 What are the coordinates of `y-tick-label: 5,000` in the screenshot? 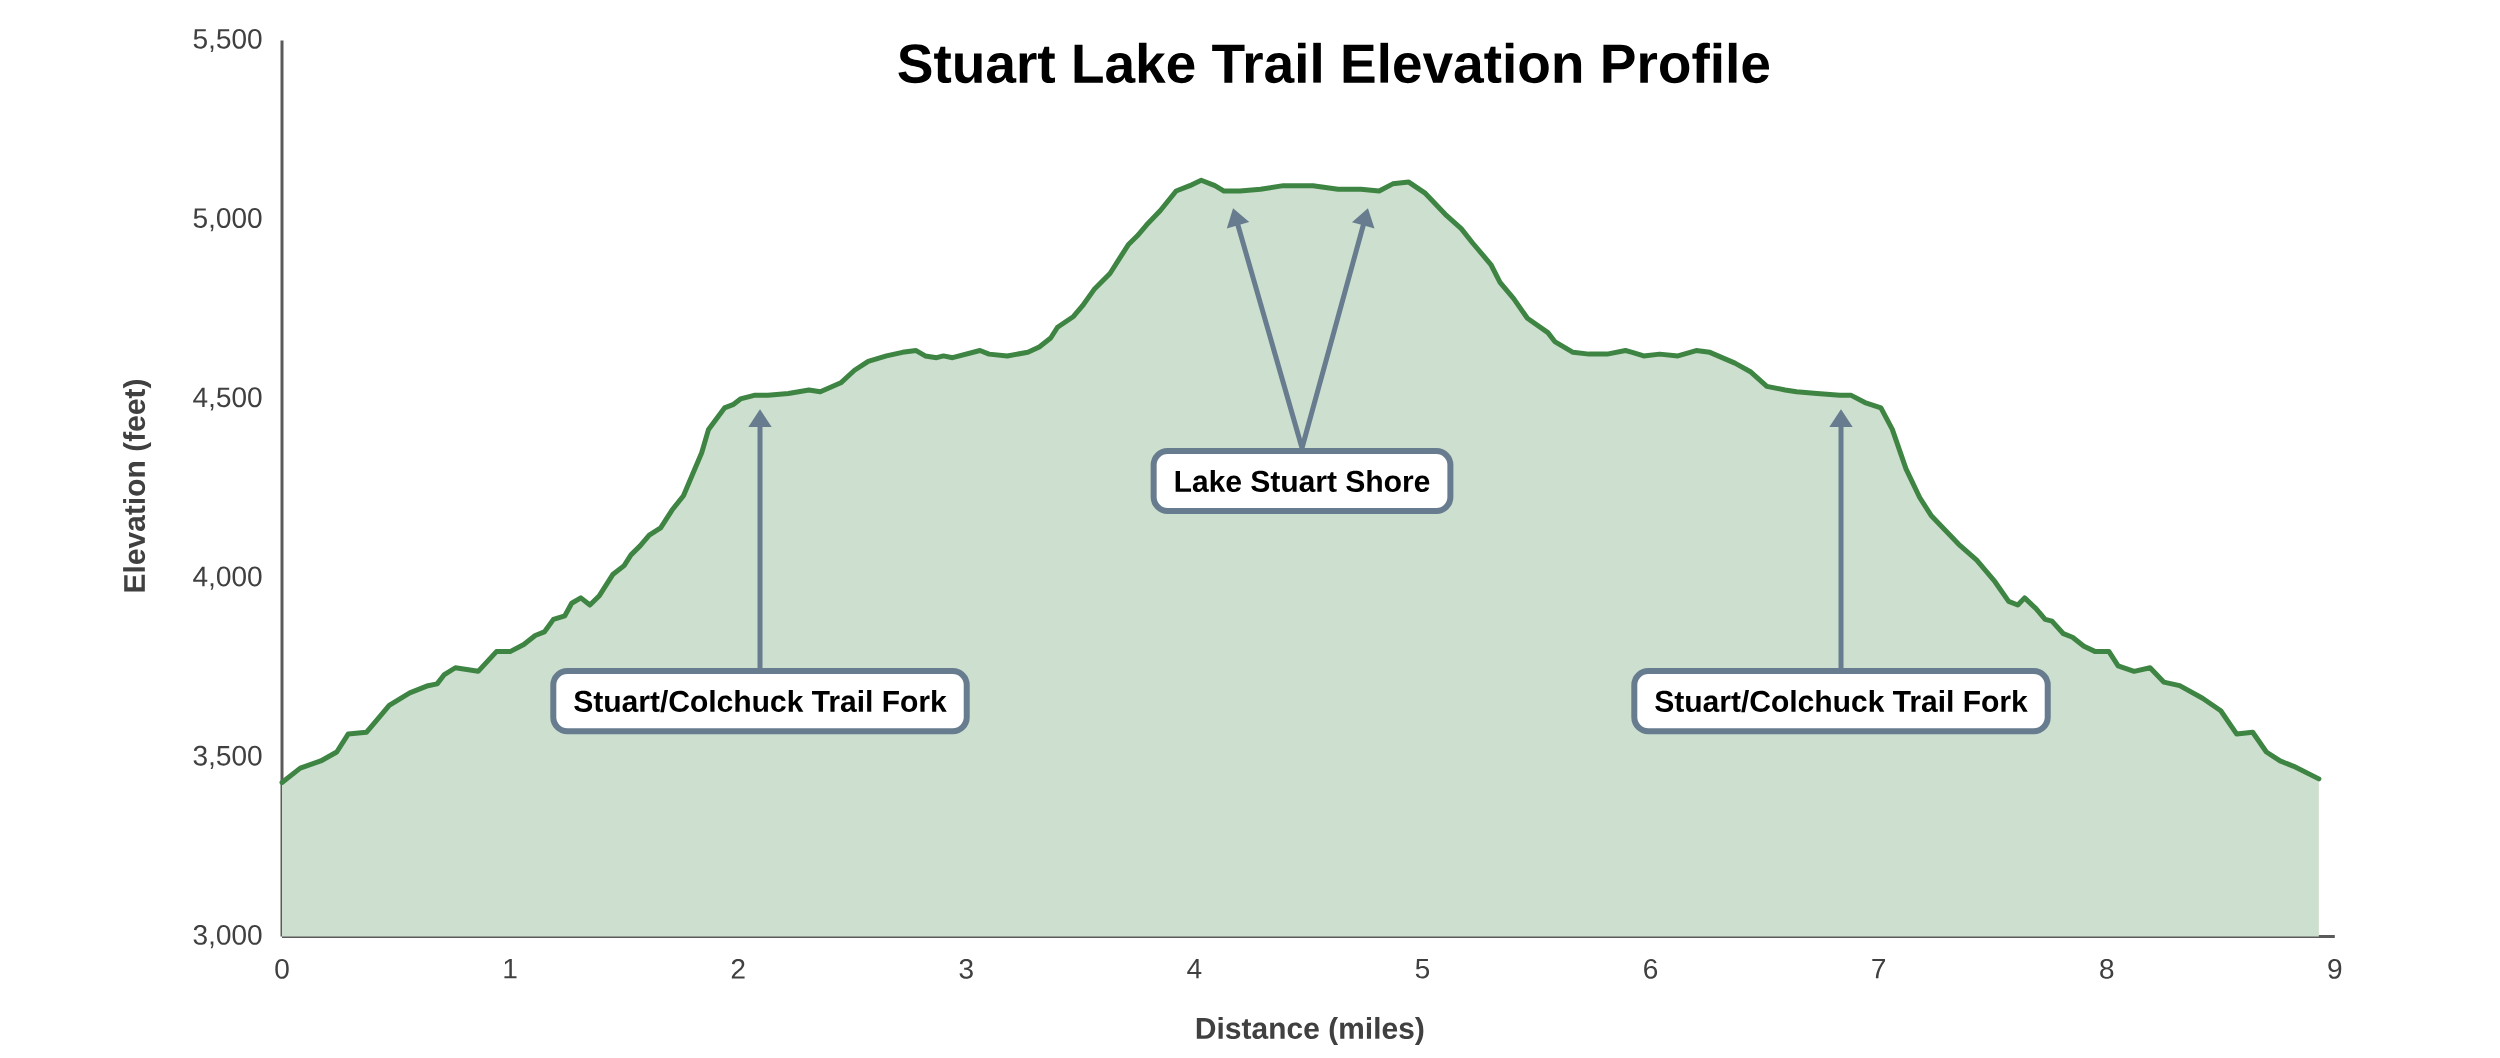 It's located at (227, 220).